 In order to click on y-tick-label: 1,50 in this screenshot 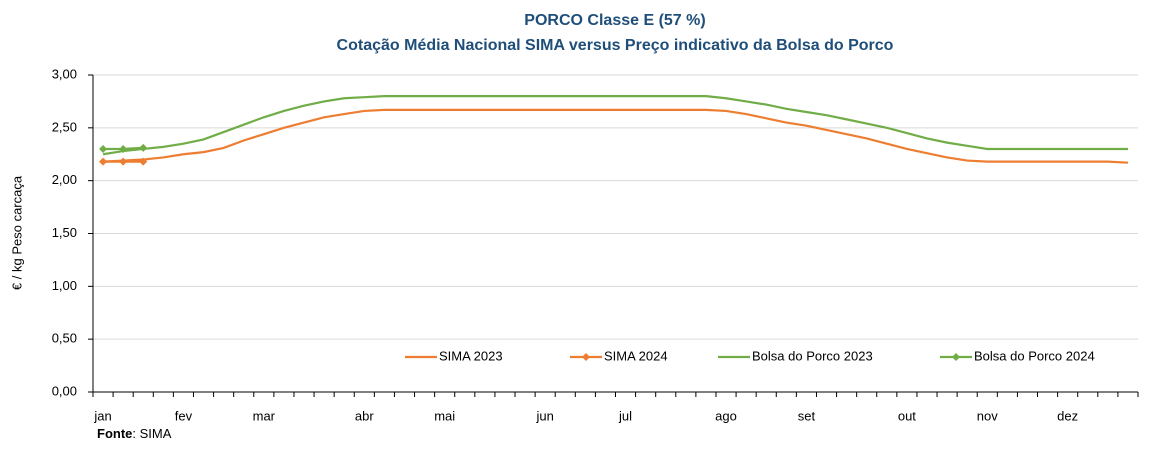, I will do `click(64, 232)`.